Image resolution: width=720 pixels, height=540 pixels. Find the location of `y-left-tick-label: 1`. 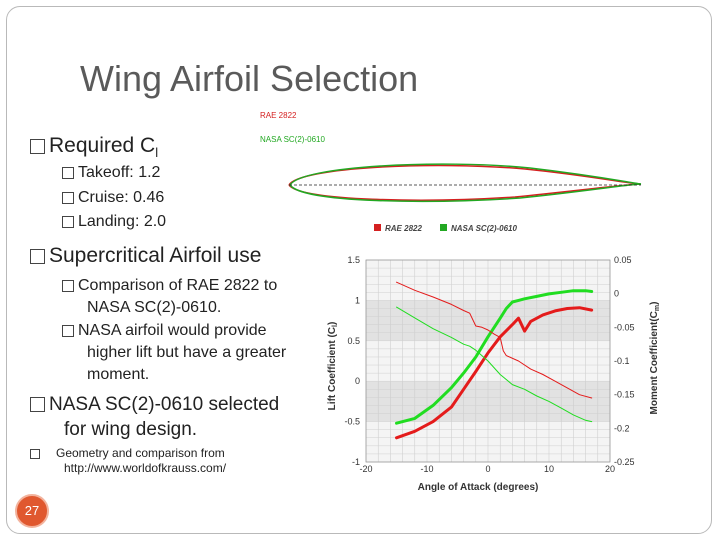

y-left-tick-label: 1 is located at coordinates (357, 300).